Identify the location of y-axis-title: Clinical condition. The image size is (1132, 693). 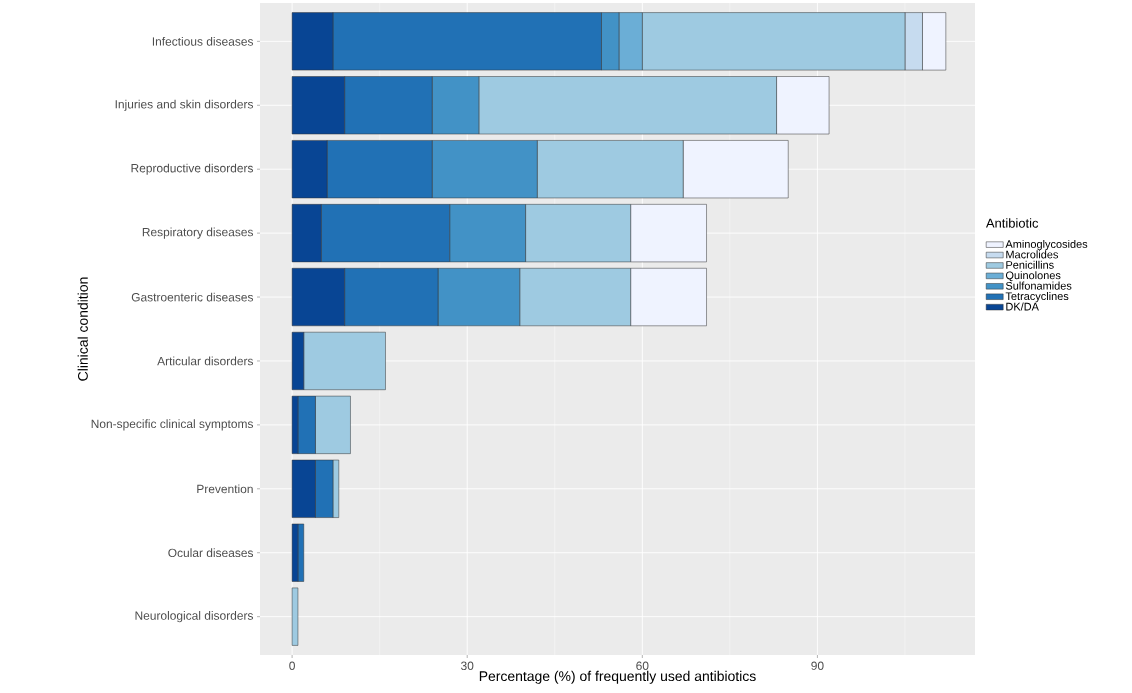
(82, 329).